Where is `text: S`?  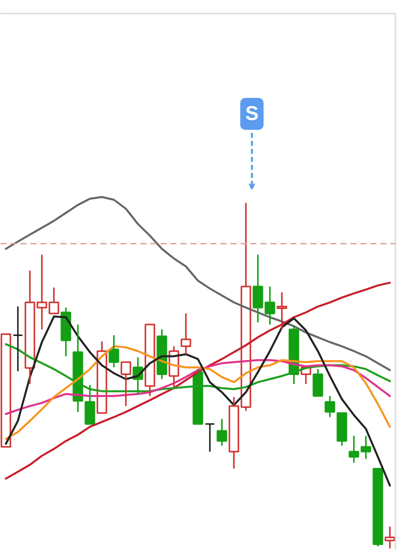 text: S is located at coordinates (252, 113).